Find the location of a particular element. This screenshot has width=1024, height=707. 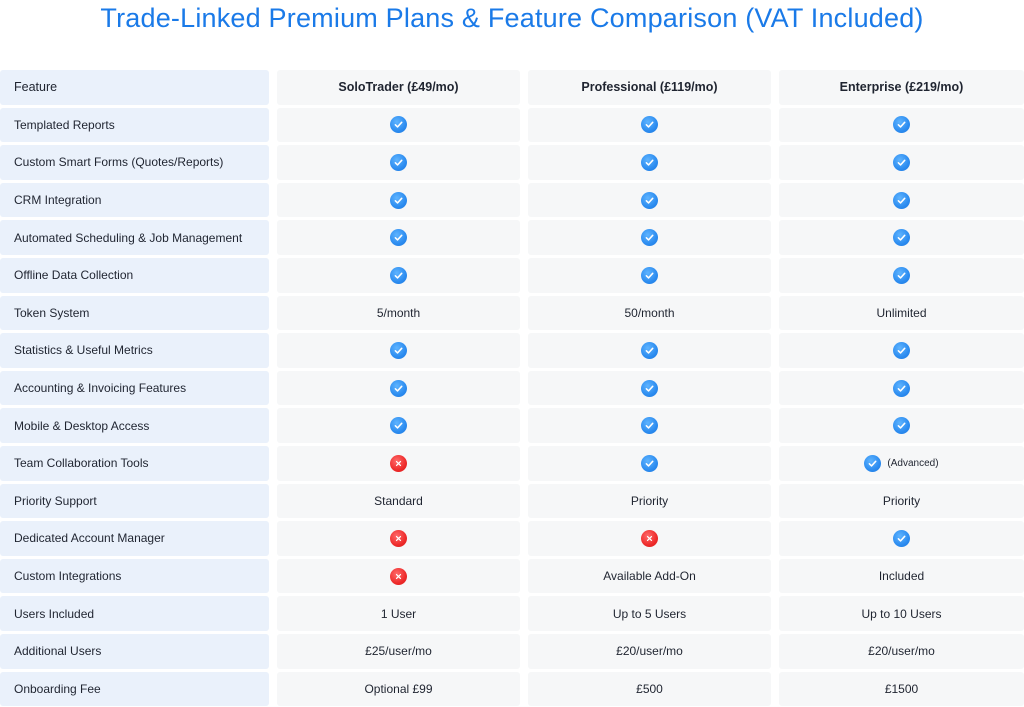

cell-professional: £20/user/mo is located at coordinates (649, 651).